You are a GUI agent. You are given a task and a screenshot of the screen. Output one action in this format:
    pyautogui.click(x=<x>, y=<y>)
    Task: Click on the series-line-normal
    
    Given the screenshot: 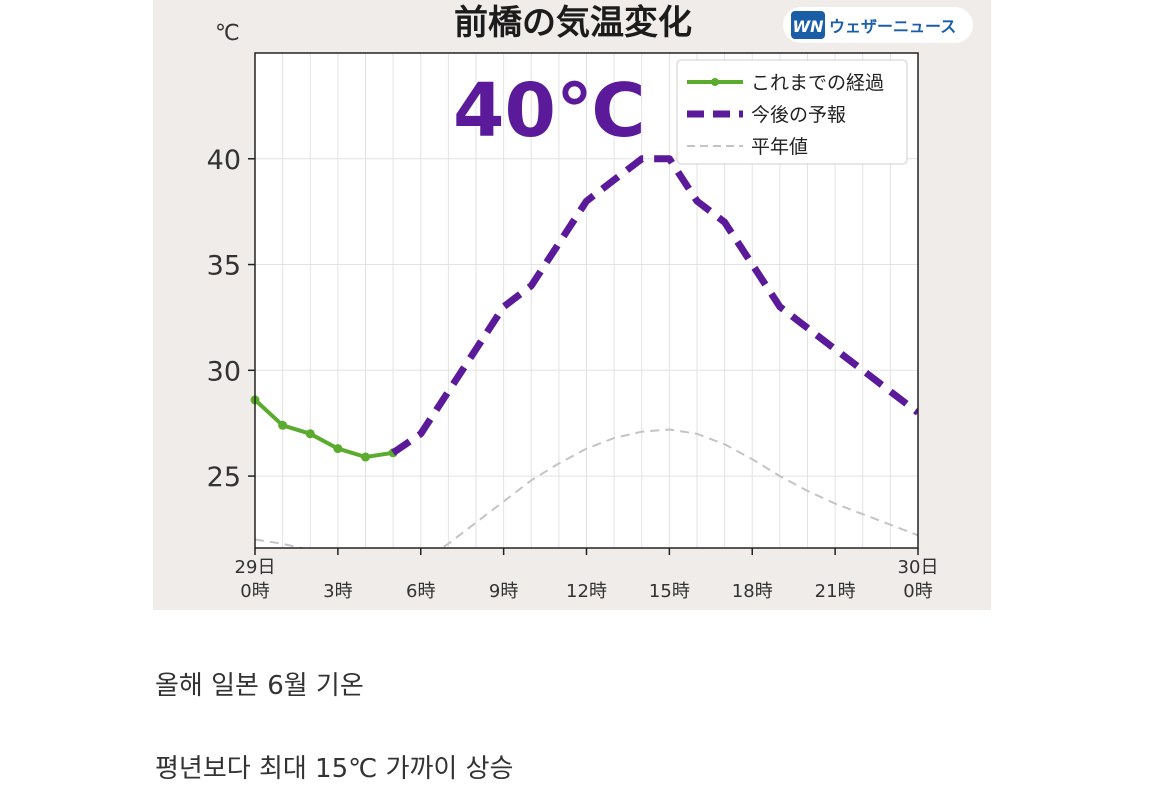 What is the action you would take?
    pyautogui.click(x=586, y=488)
    